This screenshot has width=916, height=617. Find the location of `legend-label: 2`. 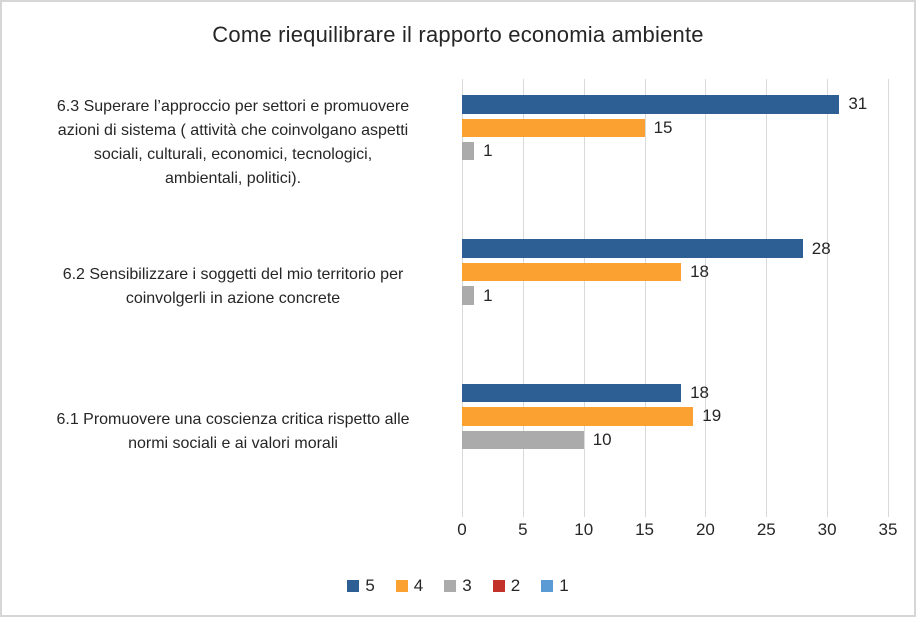

legend-label: 2 is located at coordinates (515, 585).